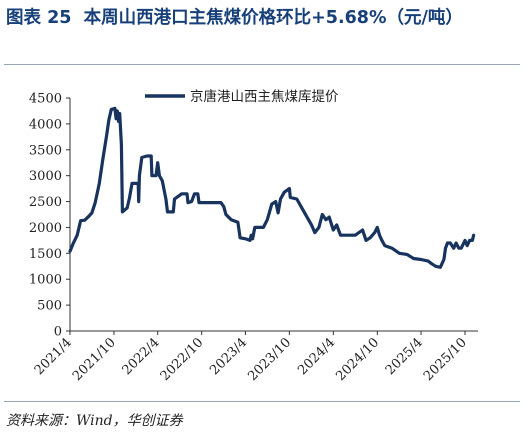 This screenshot has width=524, height=440. What do you see at coordinates (182, 359) in the screenshot?
I see `x-tick-label: 2022/10` at bounding box center [182, 359].